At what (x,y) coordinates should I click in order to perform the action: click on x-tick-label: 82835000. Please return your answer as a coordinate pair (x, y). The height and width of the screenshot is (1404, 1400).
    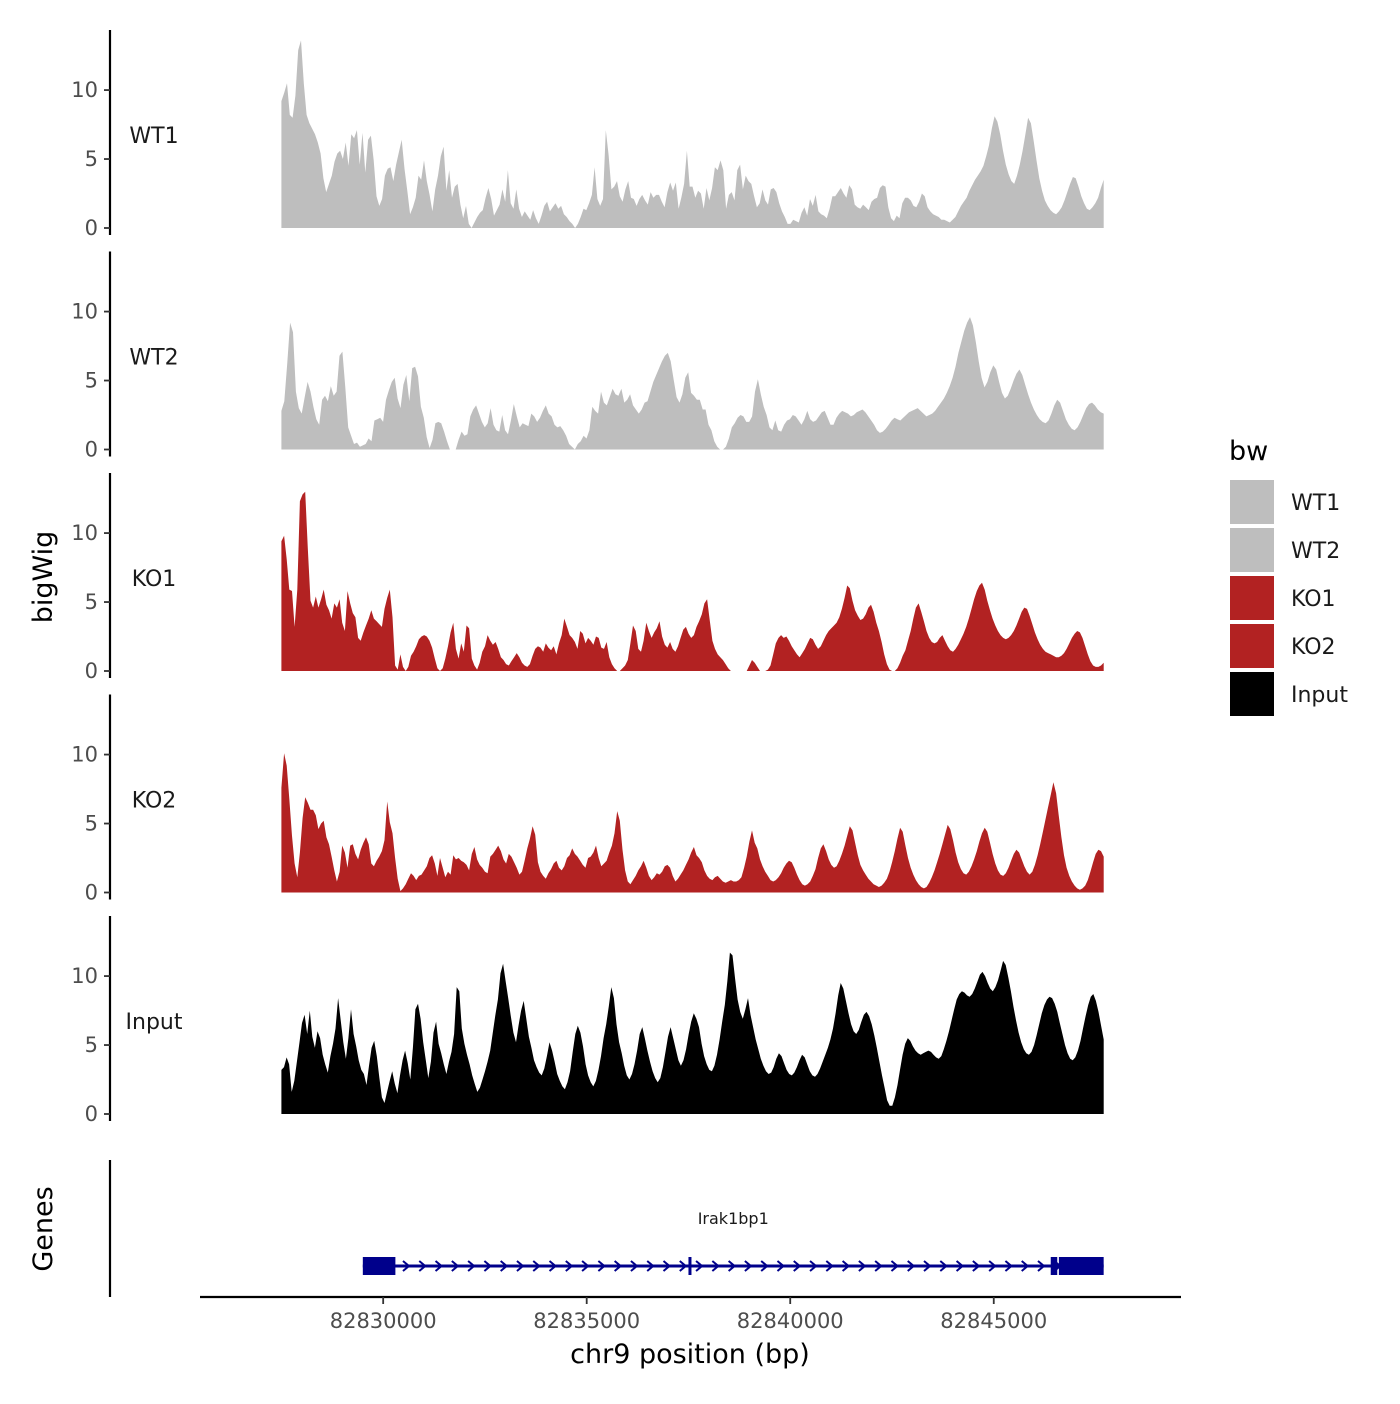
    Looking at the image, I should click on (586, 1321).